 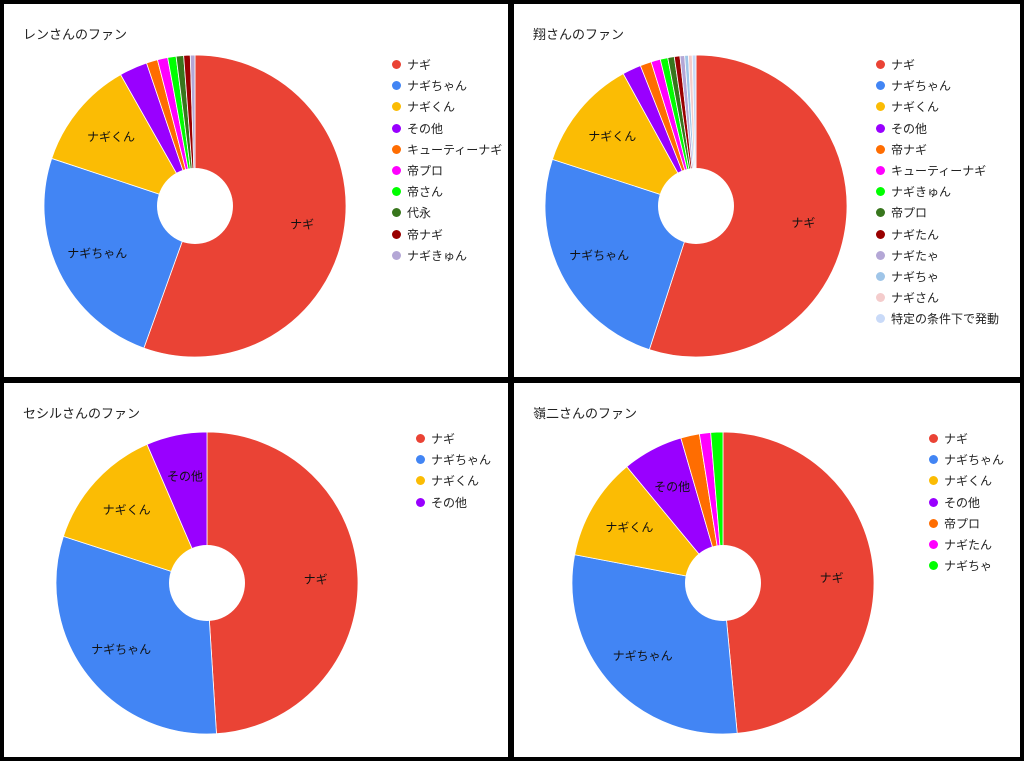 I want to click on legend-item: ナギさん, so click(x=937, y=297).